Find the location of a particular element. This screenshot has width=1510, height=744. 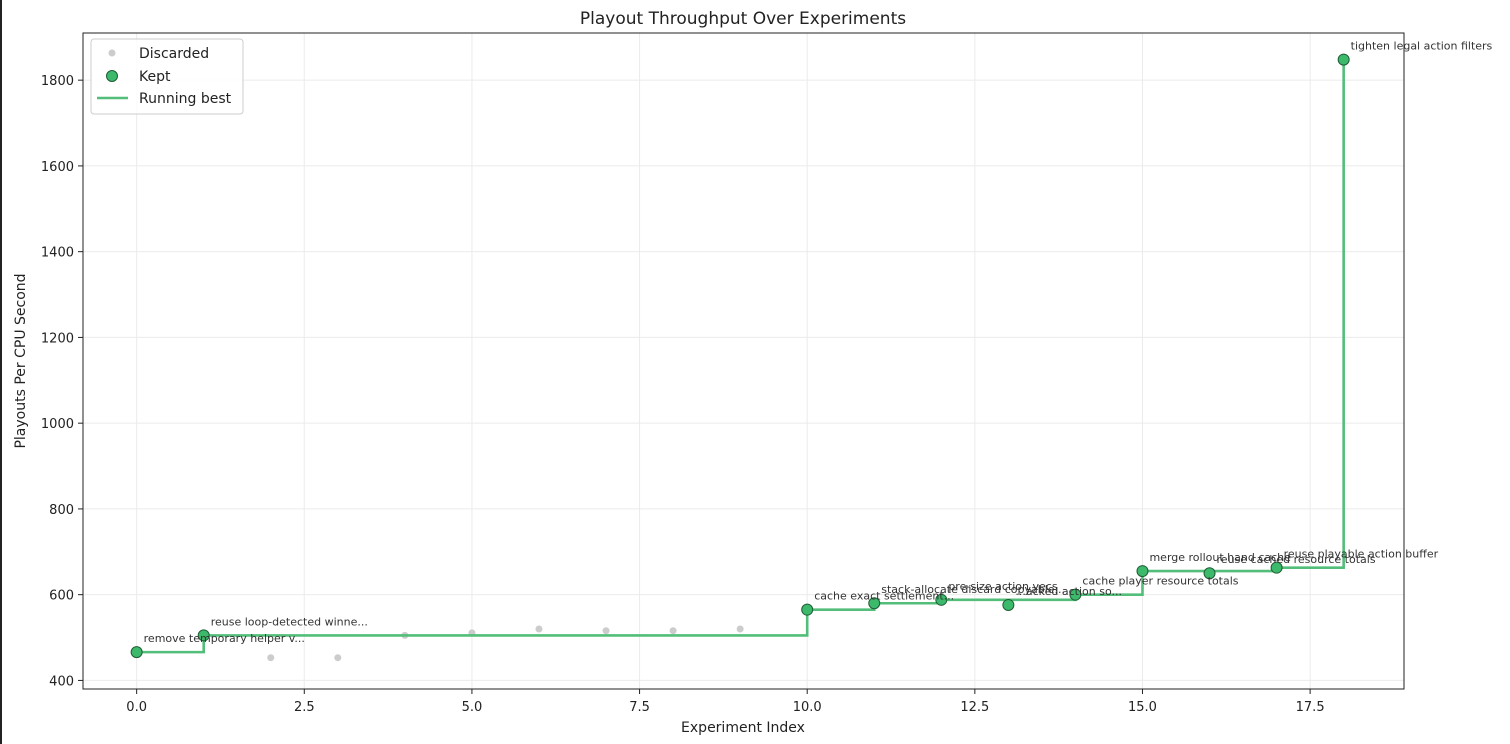

y-tick-label: 400 is located at coordinates (61, 681).